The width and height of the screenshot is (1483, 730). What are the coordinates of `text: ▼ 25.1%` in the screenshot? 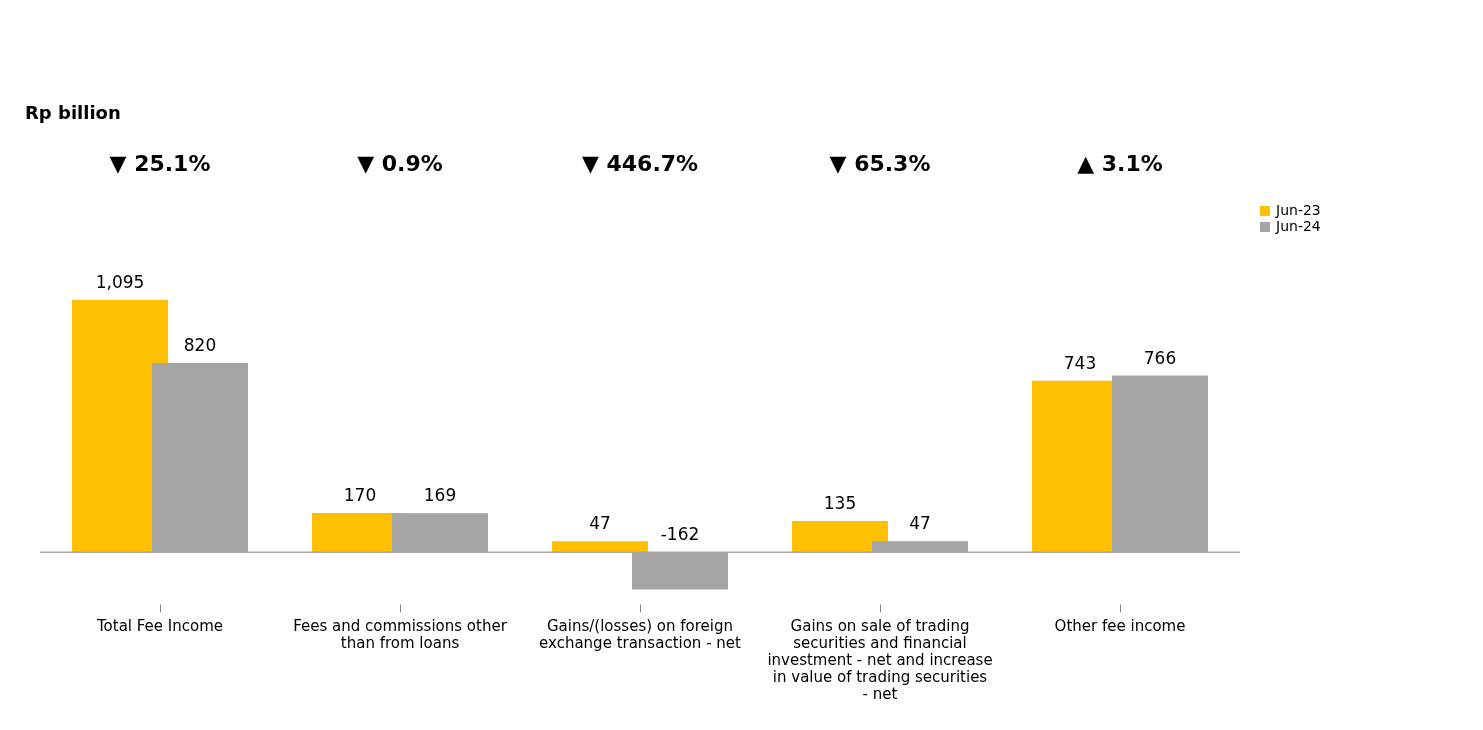 It's located at (160, 163).